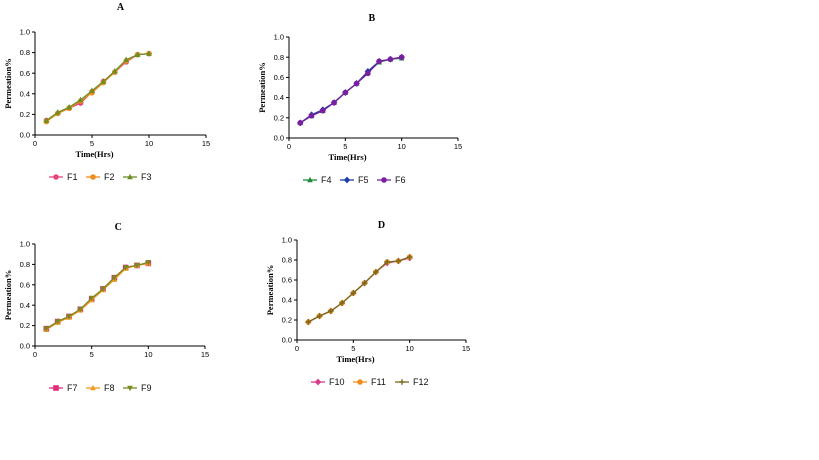 This screenshot has width=819, height=460. I want to click on panel-title: C, so click(118, 227).